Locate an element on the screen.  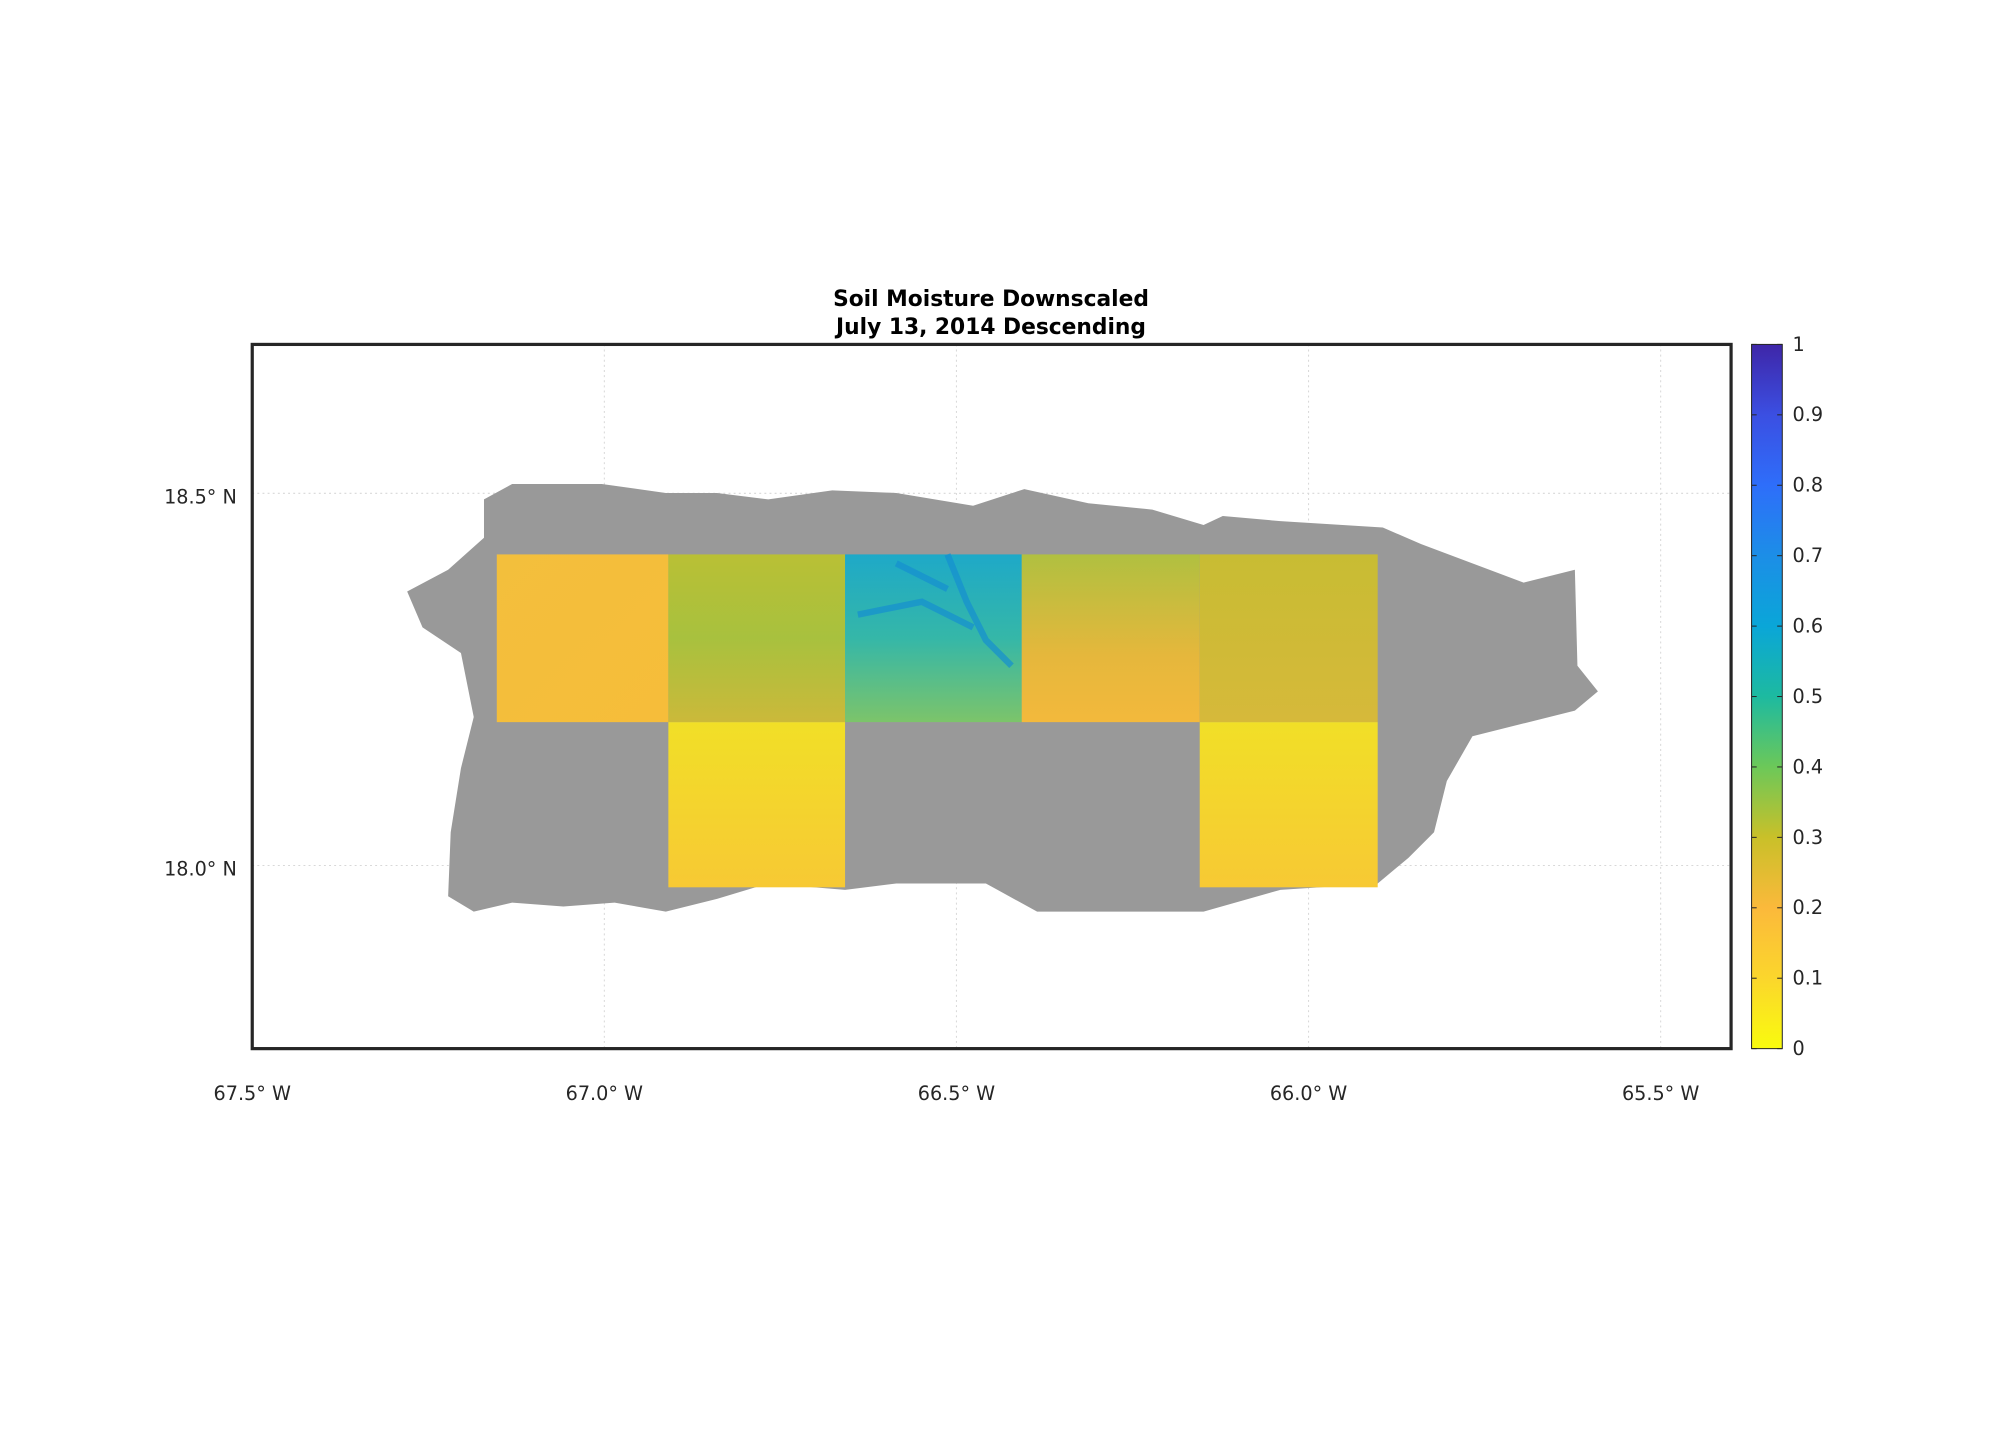
colorbar-tick-label: 0 is located at coordinates (1799, 1048).